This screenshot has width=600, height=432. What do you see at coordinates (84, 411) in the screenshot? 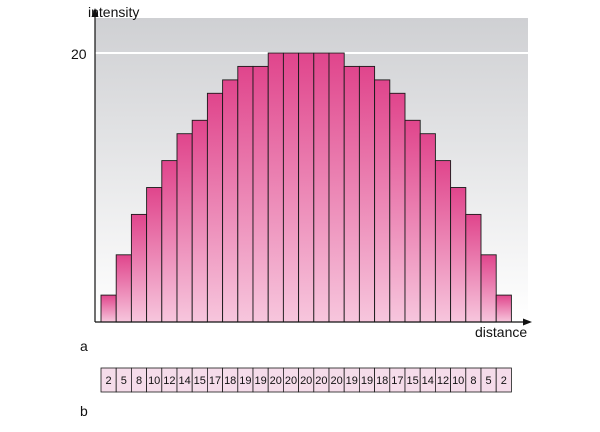
I see `panel-label-b: b` at bounding box center [84, 411].